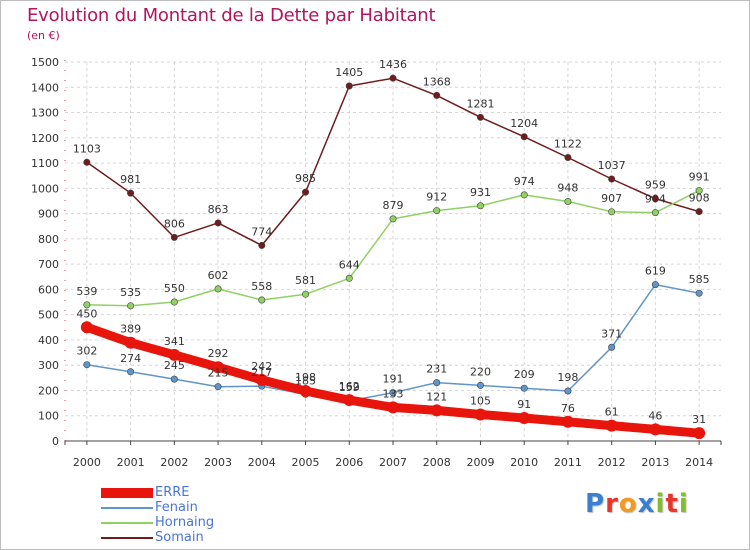  I want to click on data-label-fenain: 215, so click(218, 373).